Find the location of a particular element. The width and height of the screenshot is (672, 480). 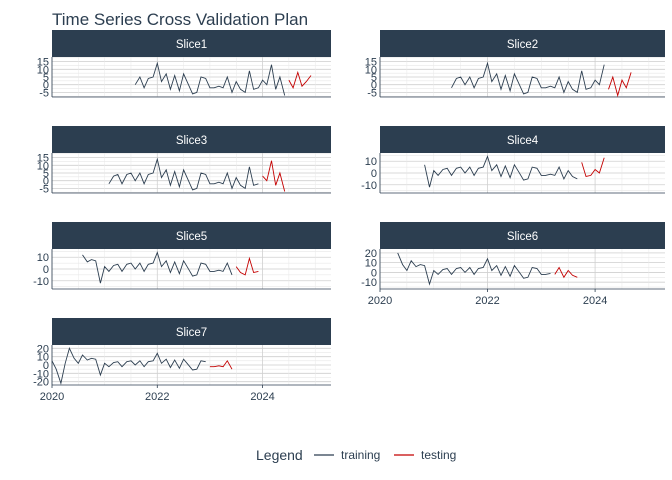

facet-strip-label: Slice4 is located at coordinates (523, 141).